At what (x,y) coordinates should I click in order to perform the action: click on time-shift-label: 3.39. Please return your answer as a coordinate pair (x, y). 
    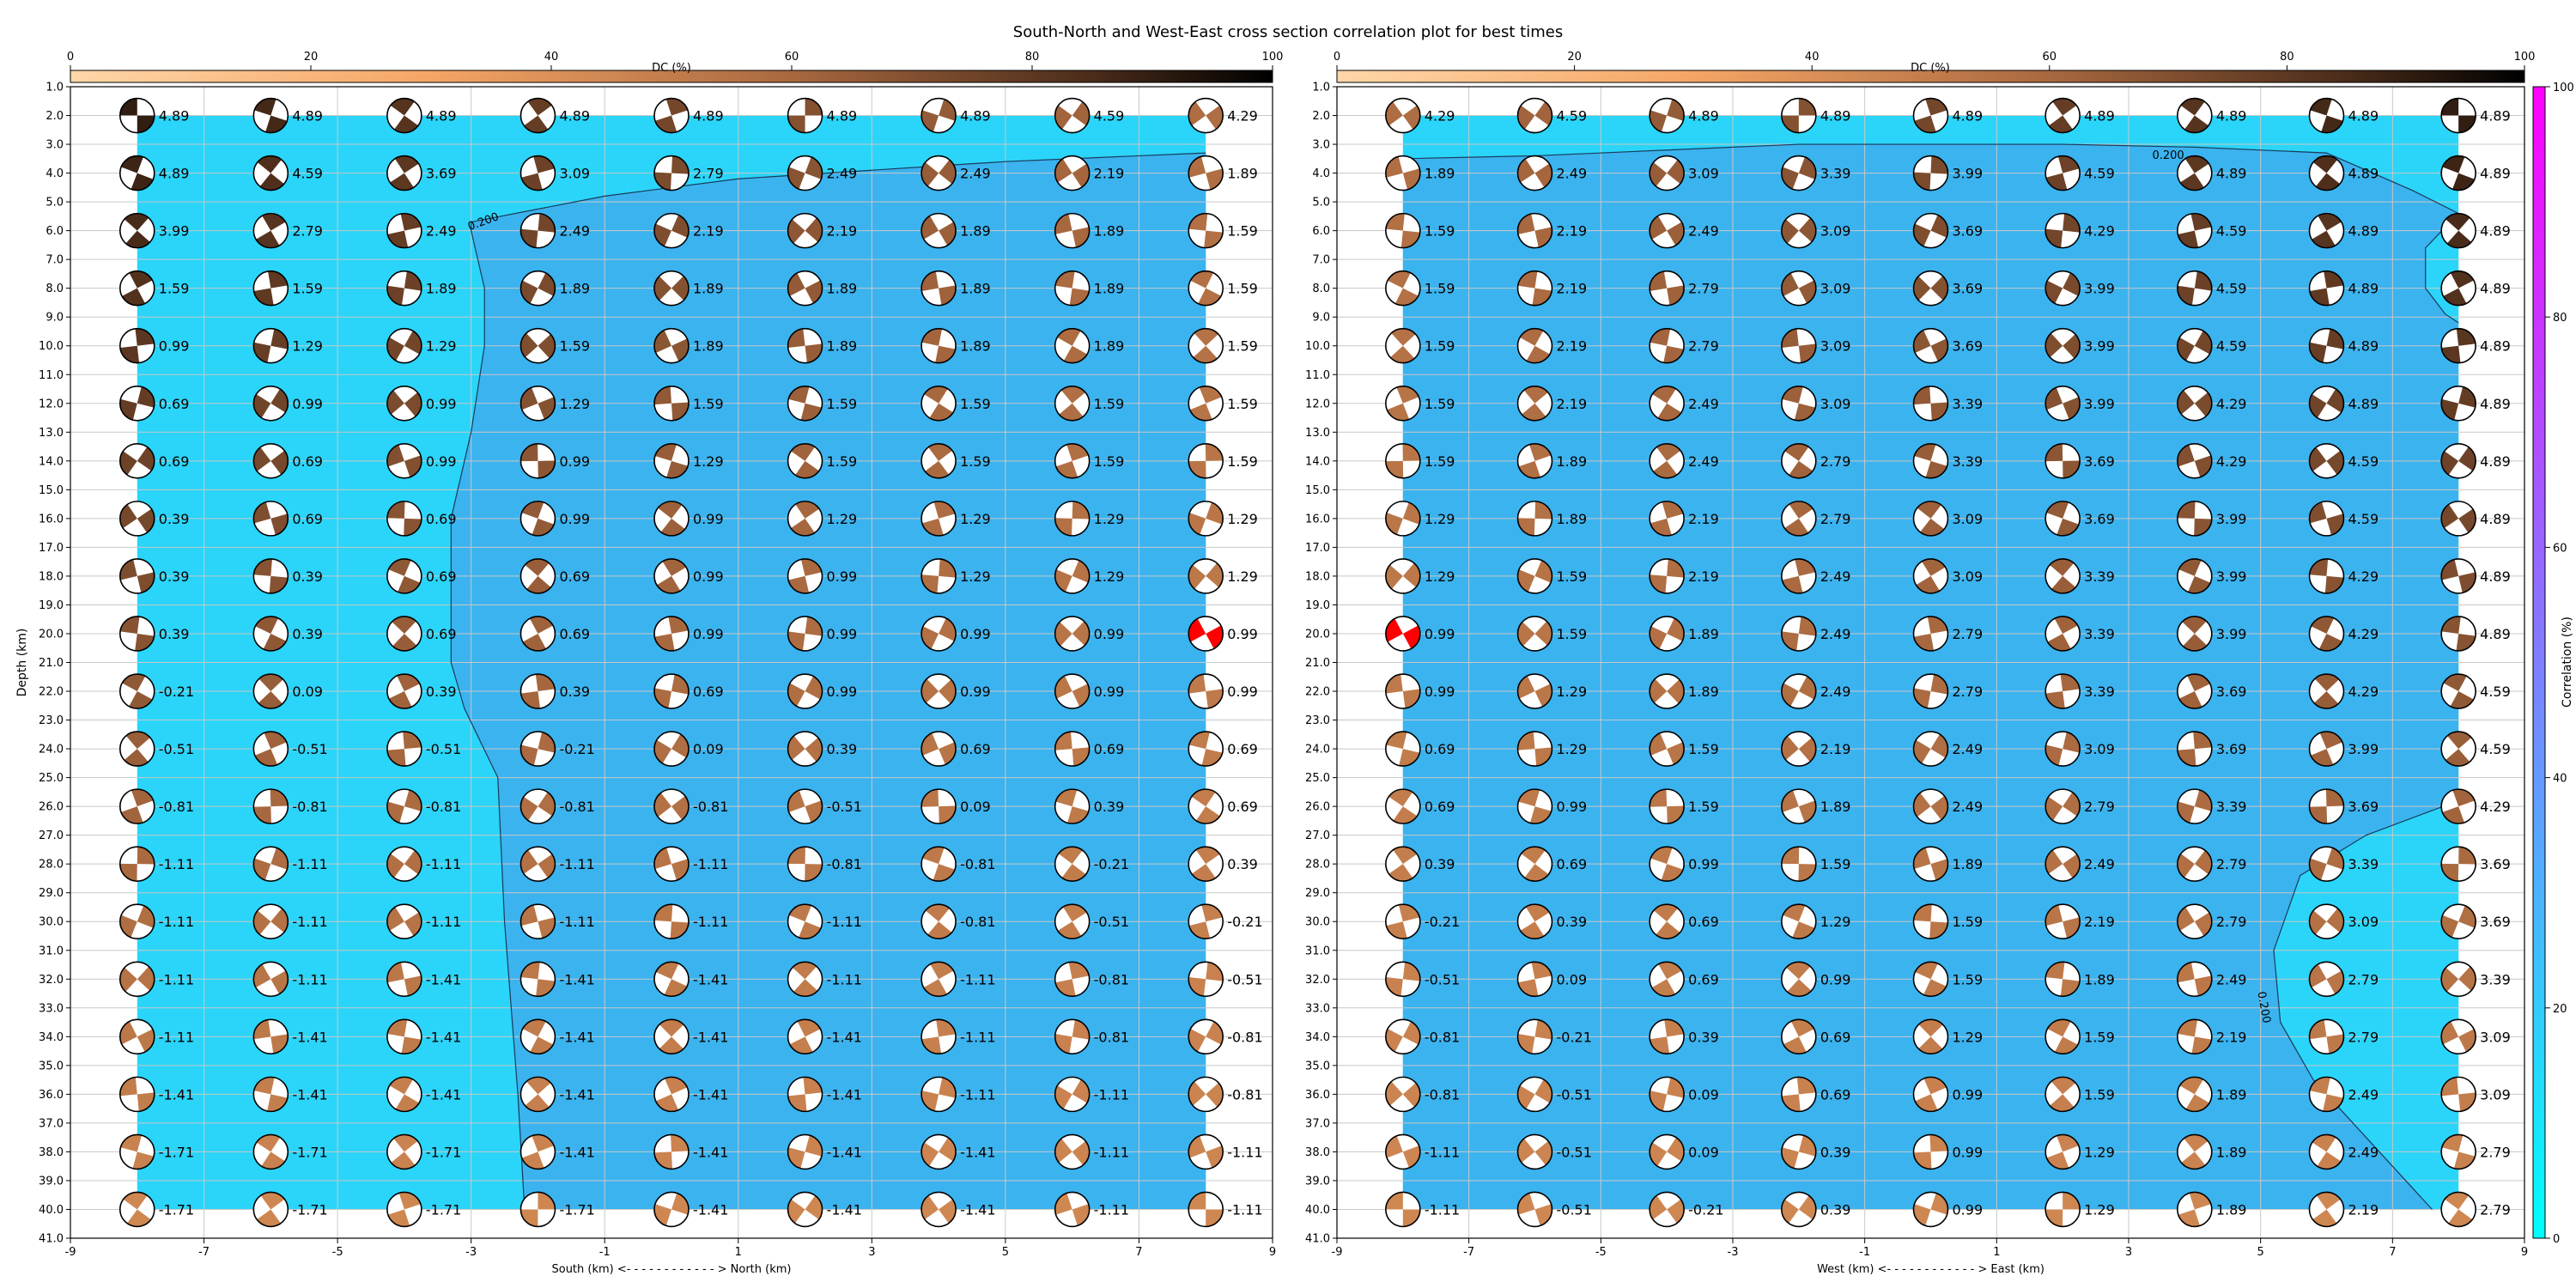
    Looking at the image, I should click on (2231, 807).